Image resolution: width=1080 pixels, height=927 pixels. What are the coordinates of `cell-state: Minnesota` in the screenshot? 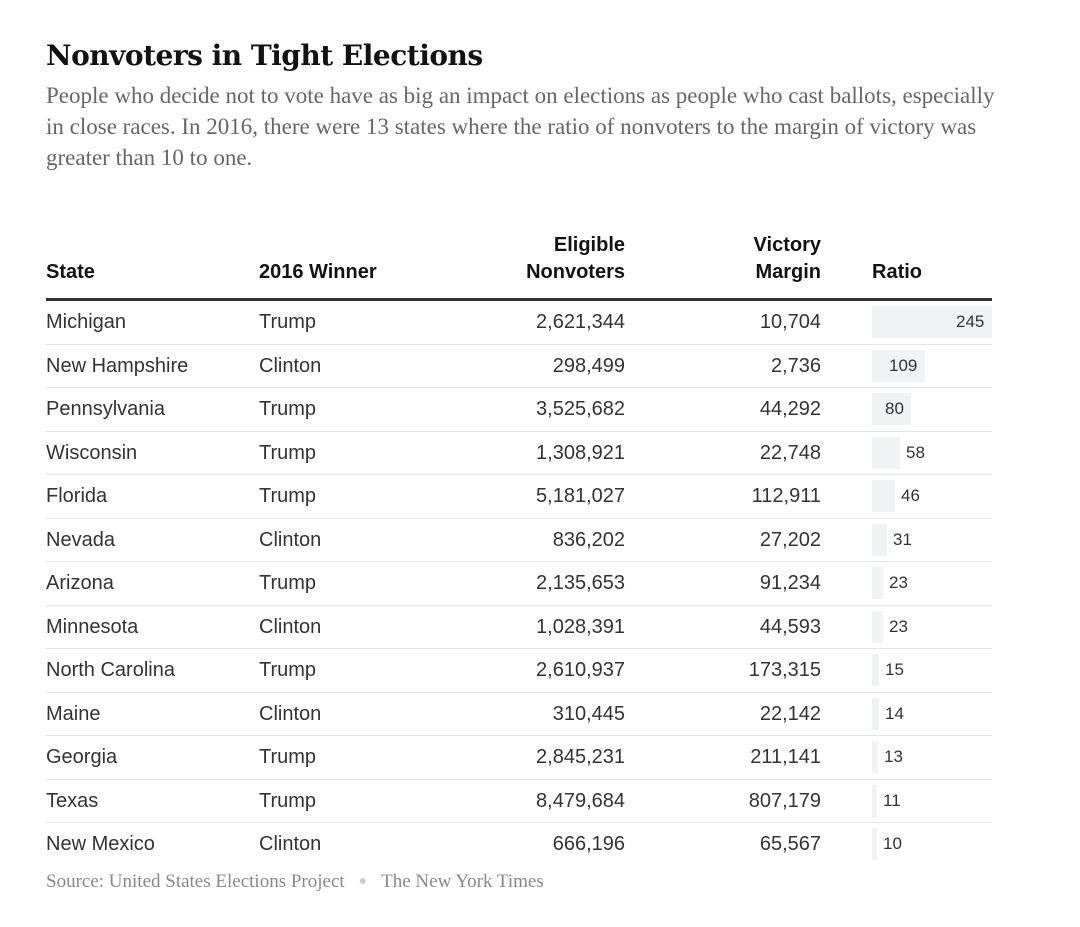 It's located at (92, 626).